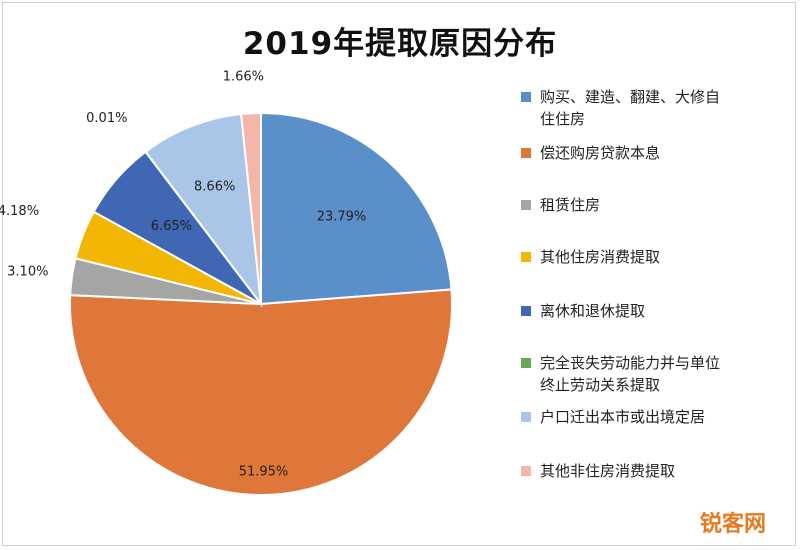  I want to click on legend-item: 租赁住房, so click(652, 205).